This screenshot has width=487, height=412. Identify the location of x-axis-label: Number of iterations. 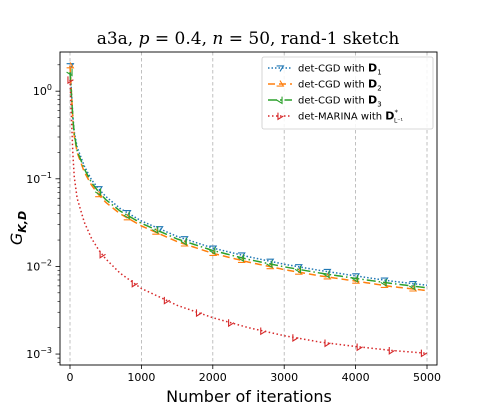
(249, 396).